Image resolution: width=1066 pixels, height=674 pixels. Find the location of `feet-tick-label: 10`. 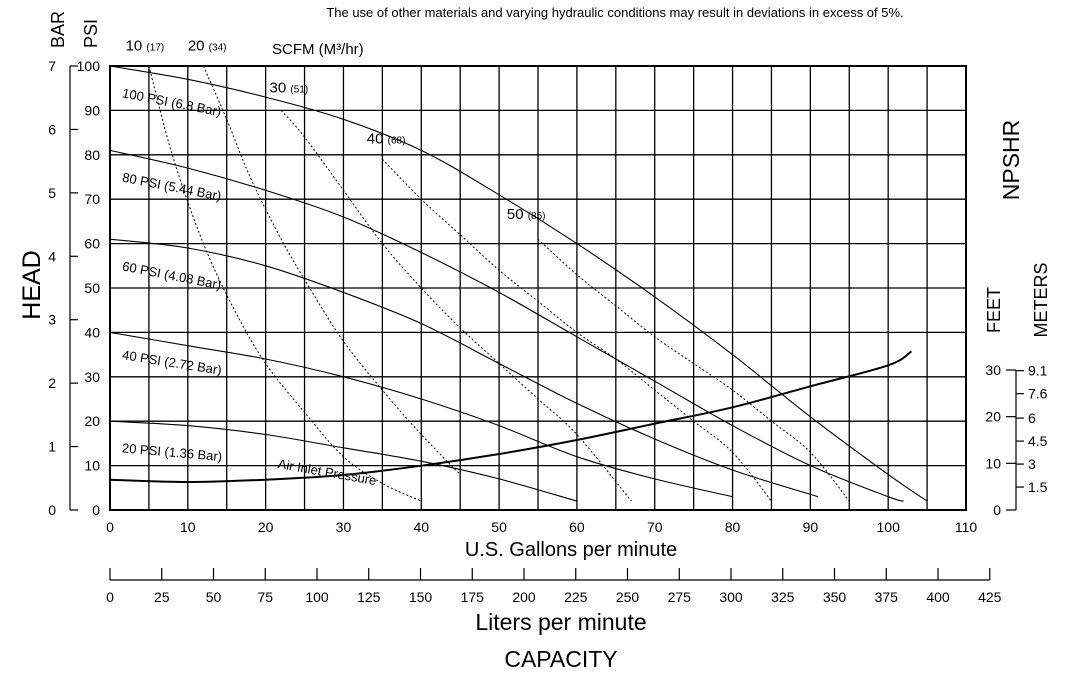

feet-tick-label: 10 is located at coordinates (993, 463).